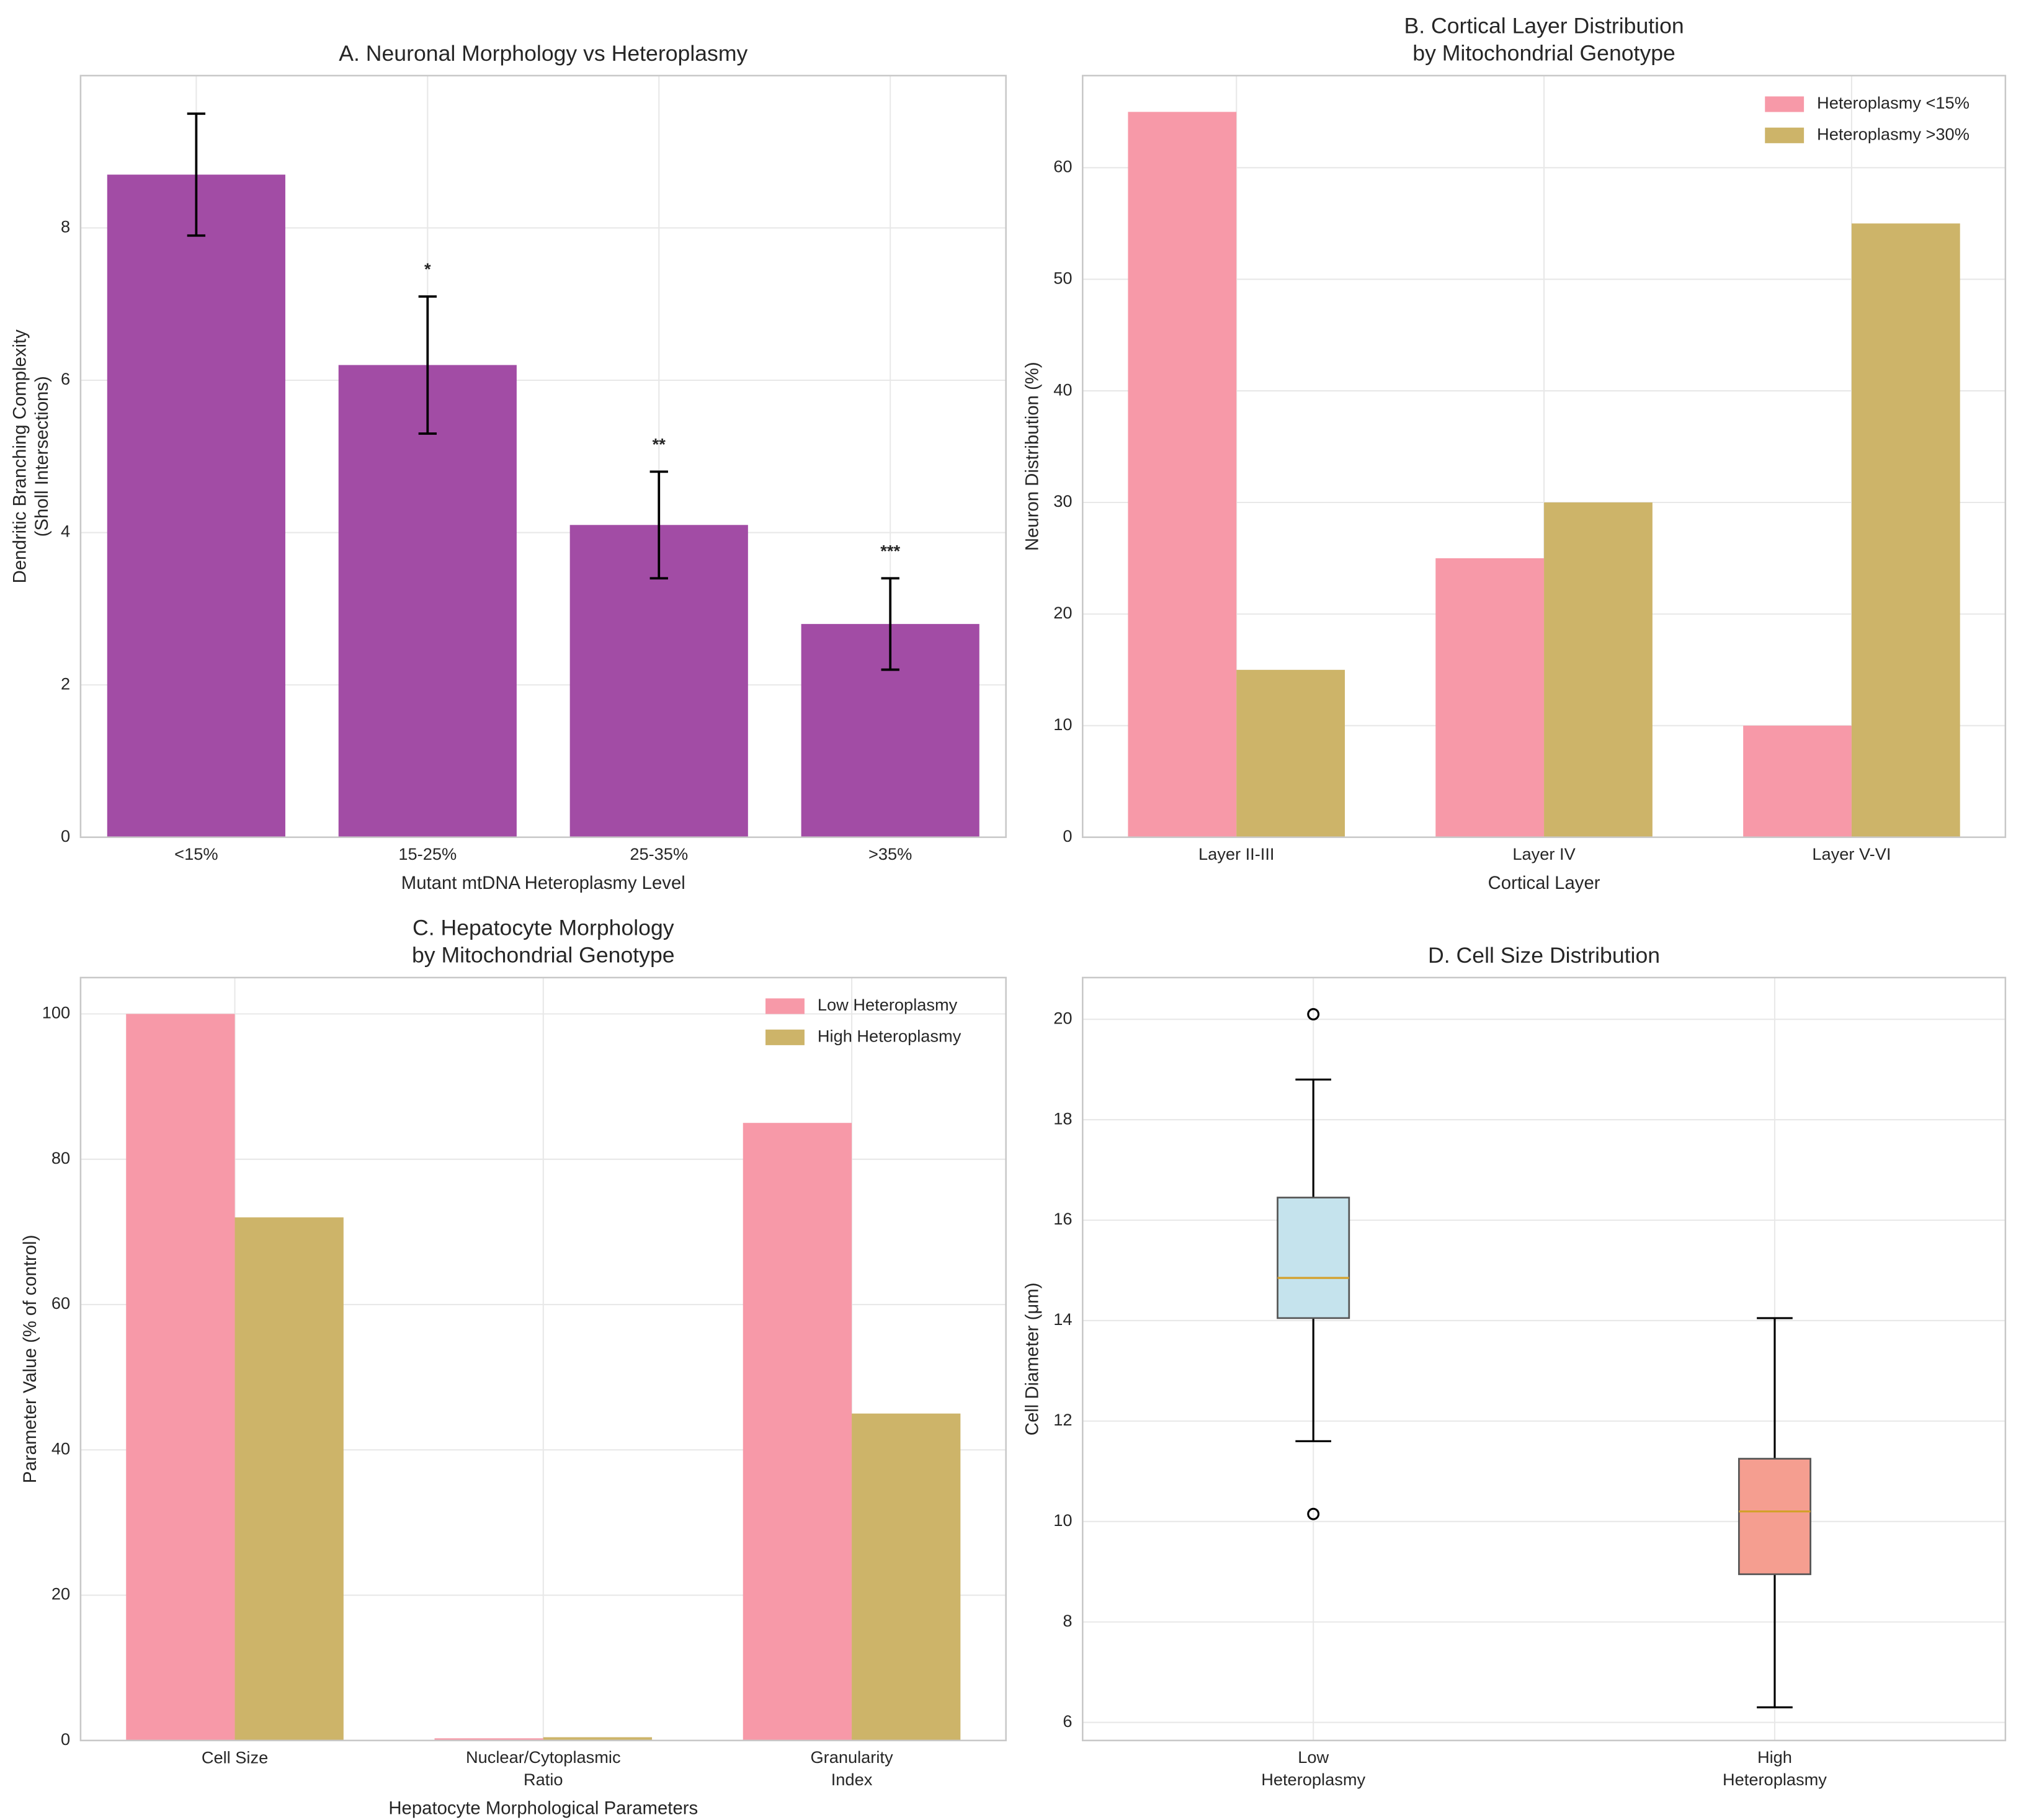 The width and height of the screenshot is (2021, 1820). Describe the element at coordinates (30, 1359) in the screenshot. I see `y-axis-label: Parameter Value (% of control)` at that location.